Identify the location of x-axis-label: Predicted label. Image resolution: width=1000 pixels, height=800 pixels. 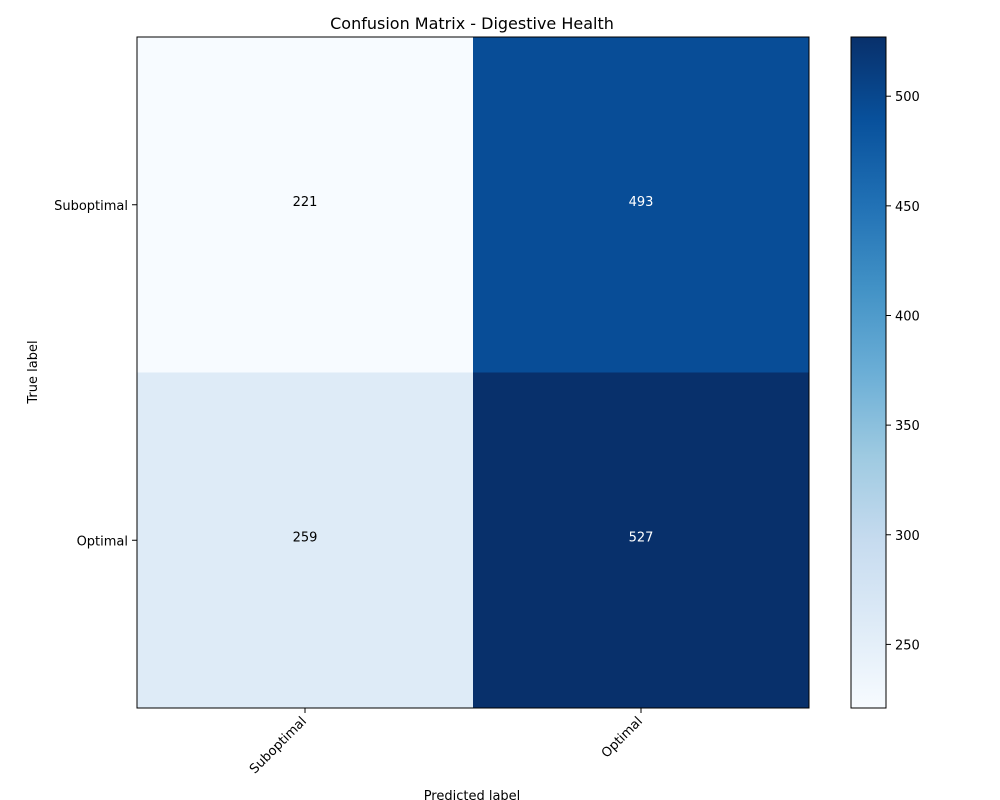
(472, 794).